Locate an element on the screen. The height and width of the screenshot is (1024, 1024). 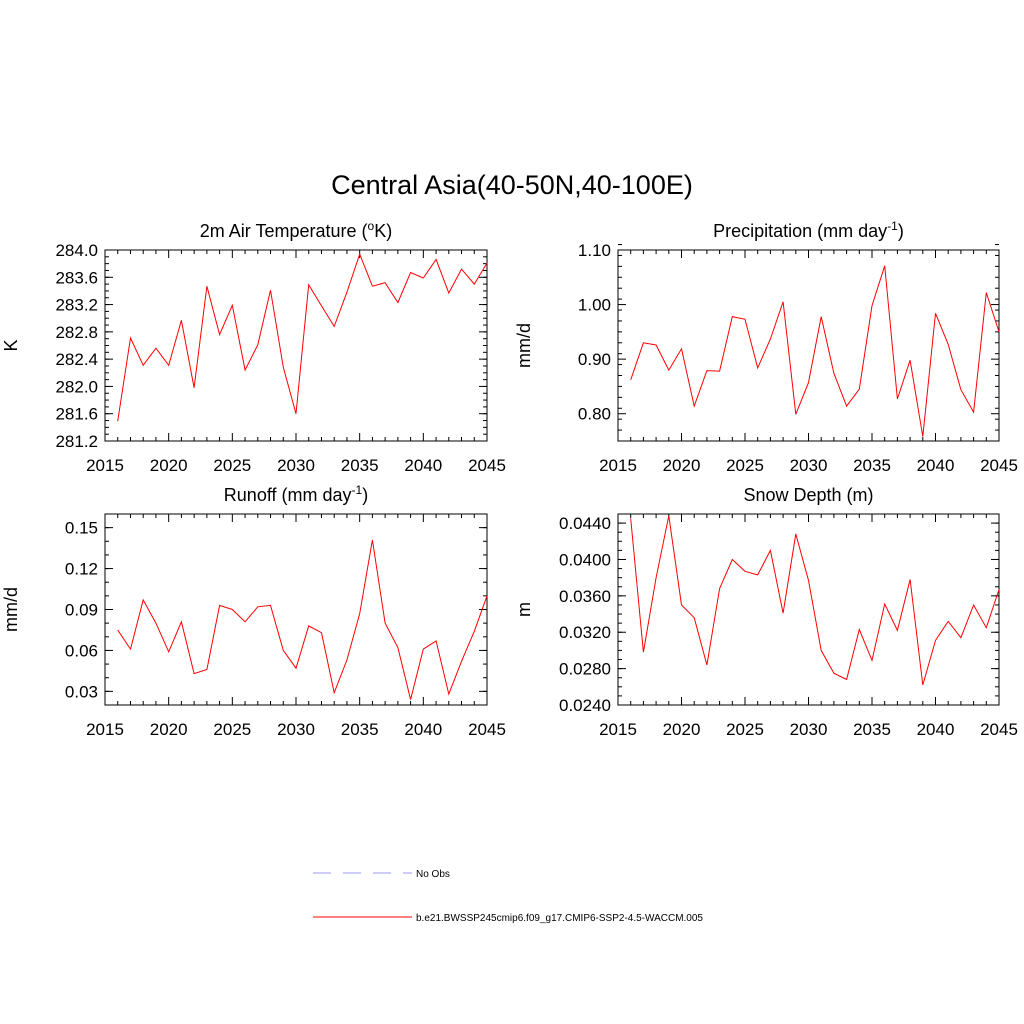
figure-title: Central Asia(40-50N,40-100E) is located at coordinates (512, 185).